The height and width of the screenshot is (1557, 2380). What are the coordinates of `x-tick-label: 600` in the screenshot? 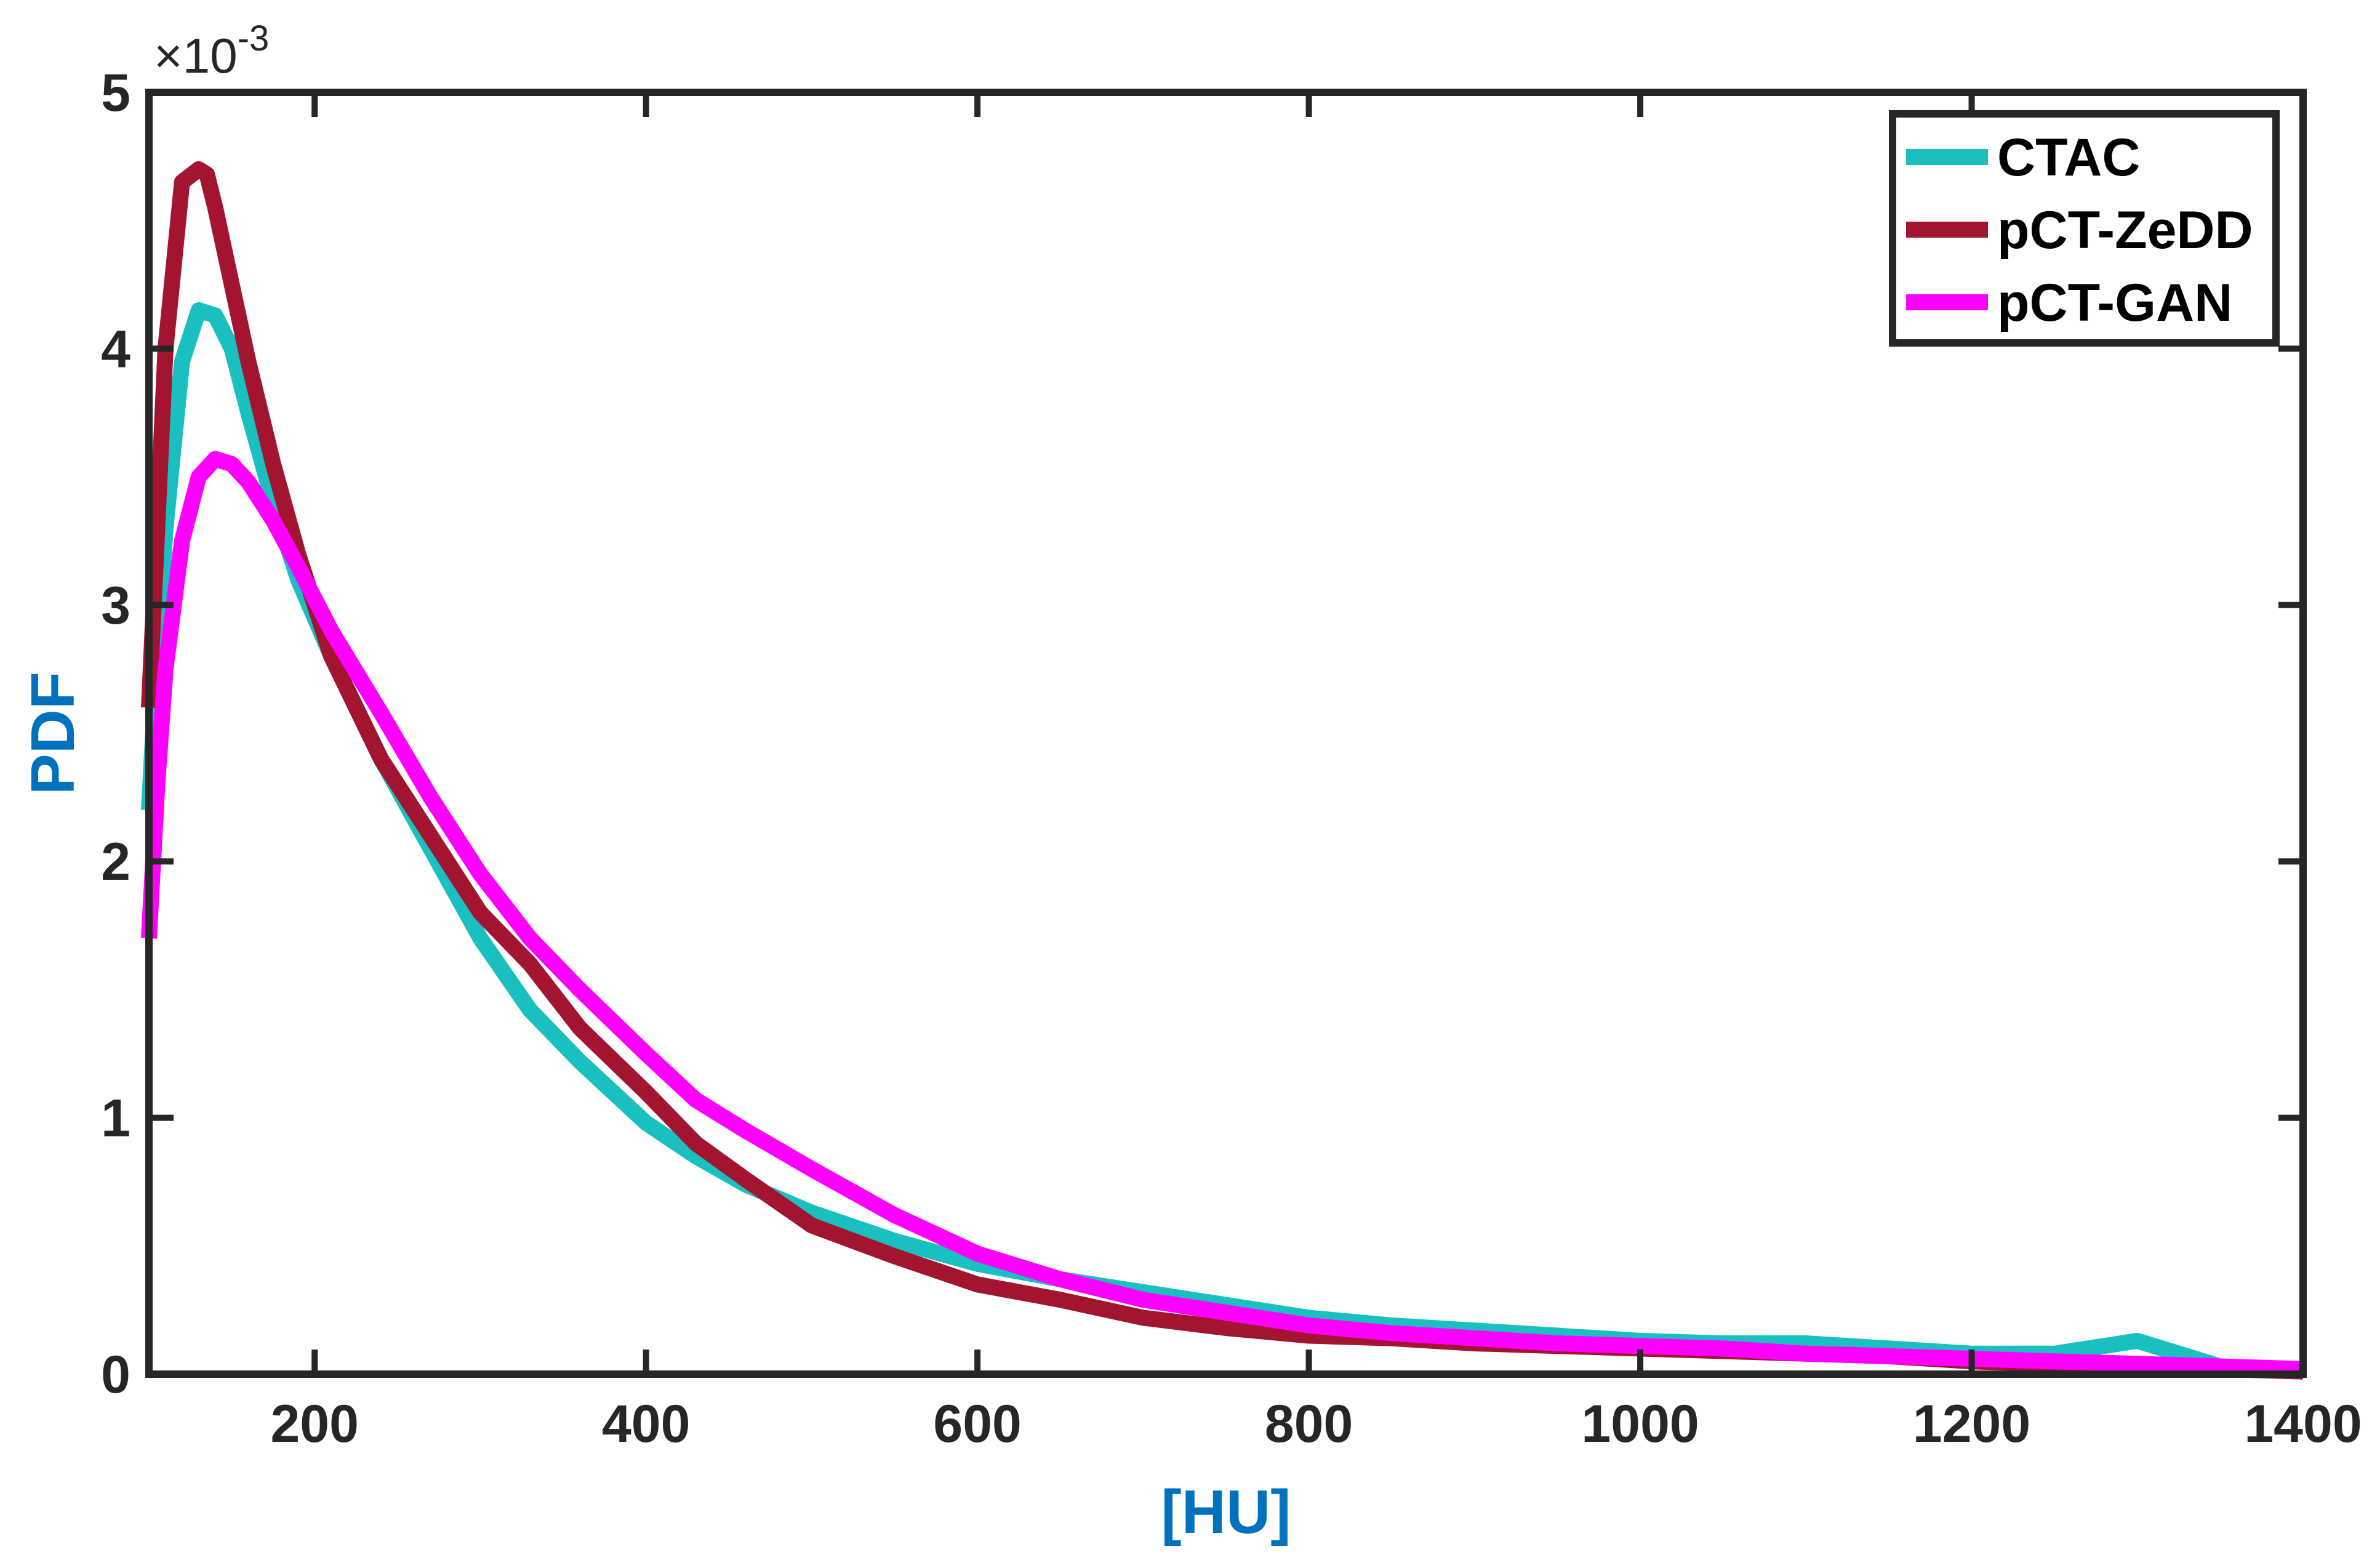 It's located at (977, 1424).